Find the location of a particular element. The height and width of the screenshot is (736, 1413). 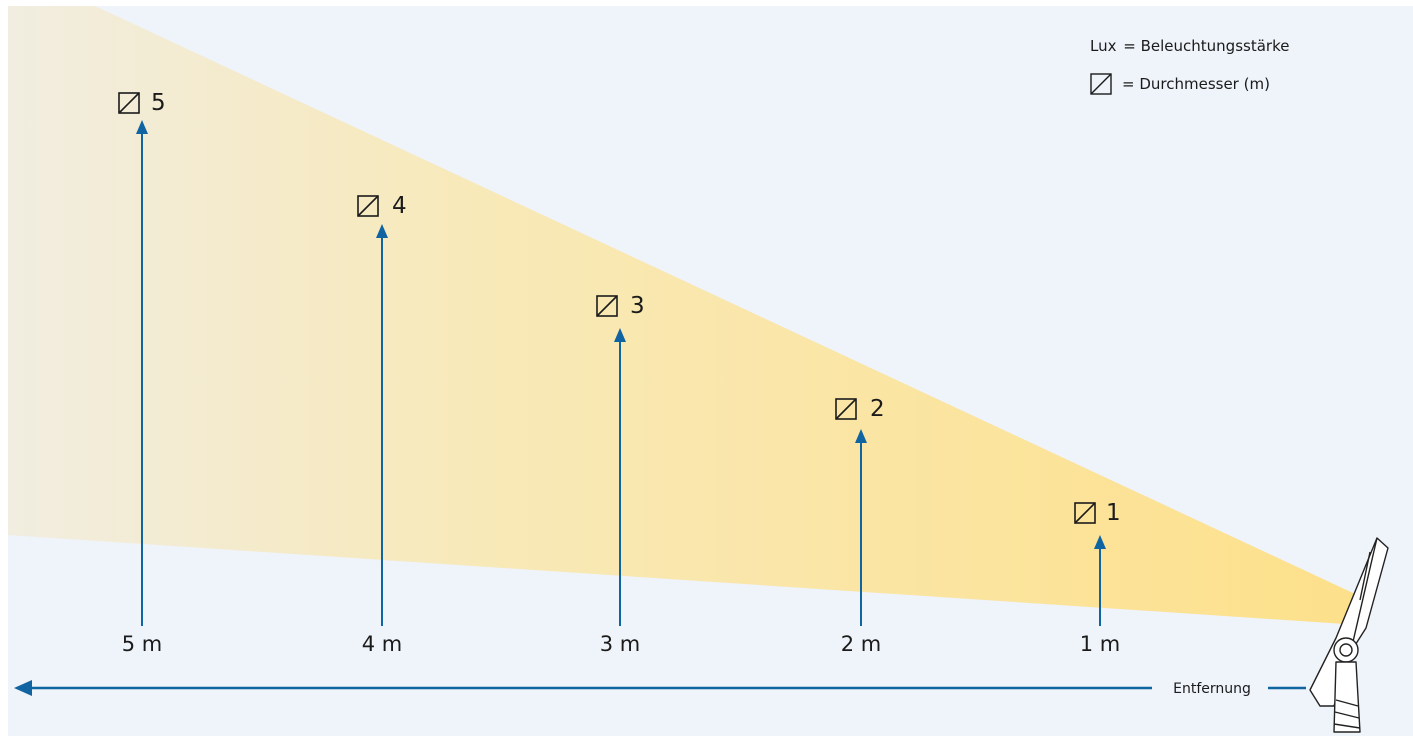

marker-5m: 5 5 m is located at coordinates (142, 373).